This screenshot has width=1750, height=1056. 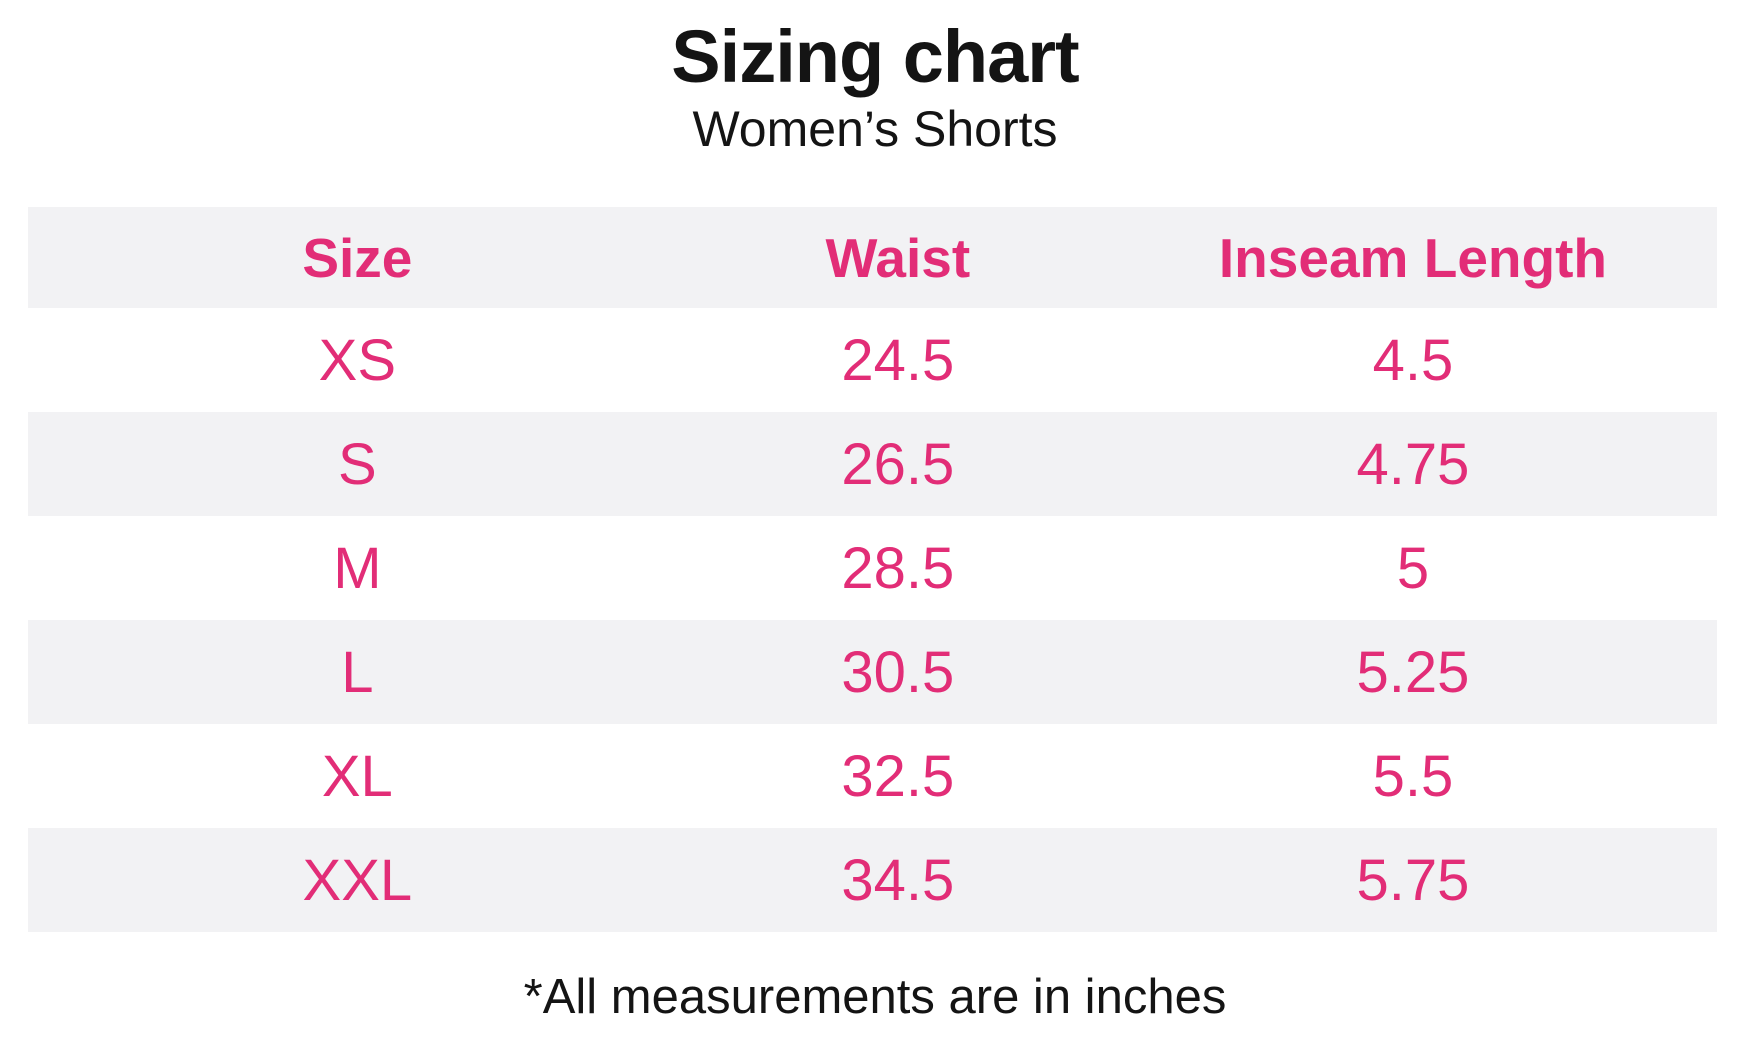 I want to click on waist-cell: 26.5, so click(x=898, y=464).